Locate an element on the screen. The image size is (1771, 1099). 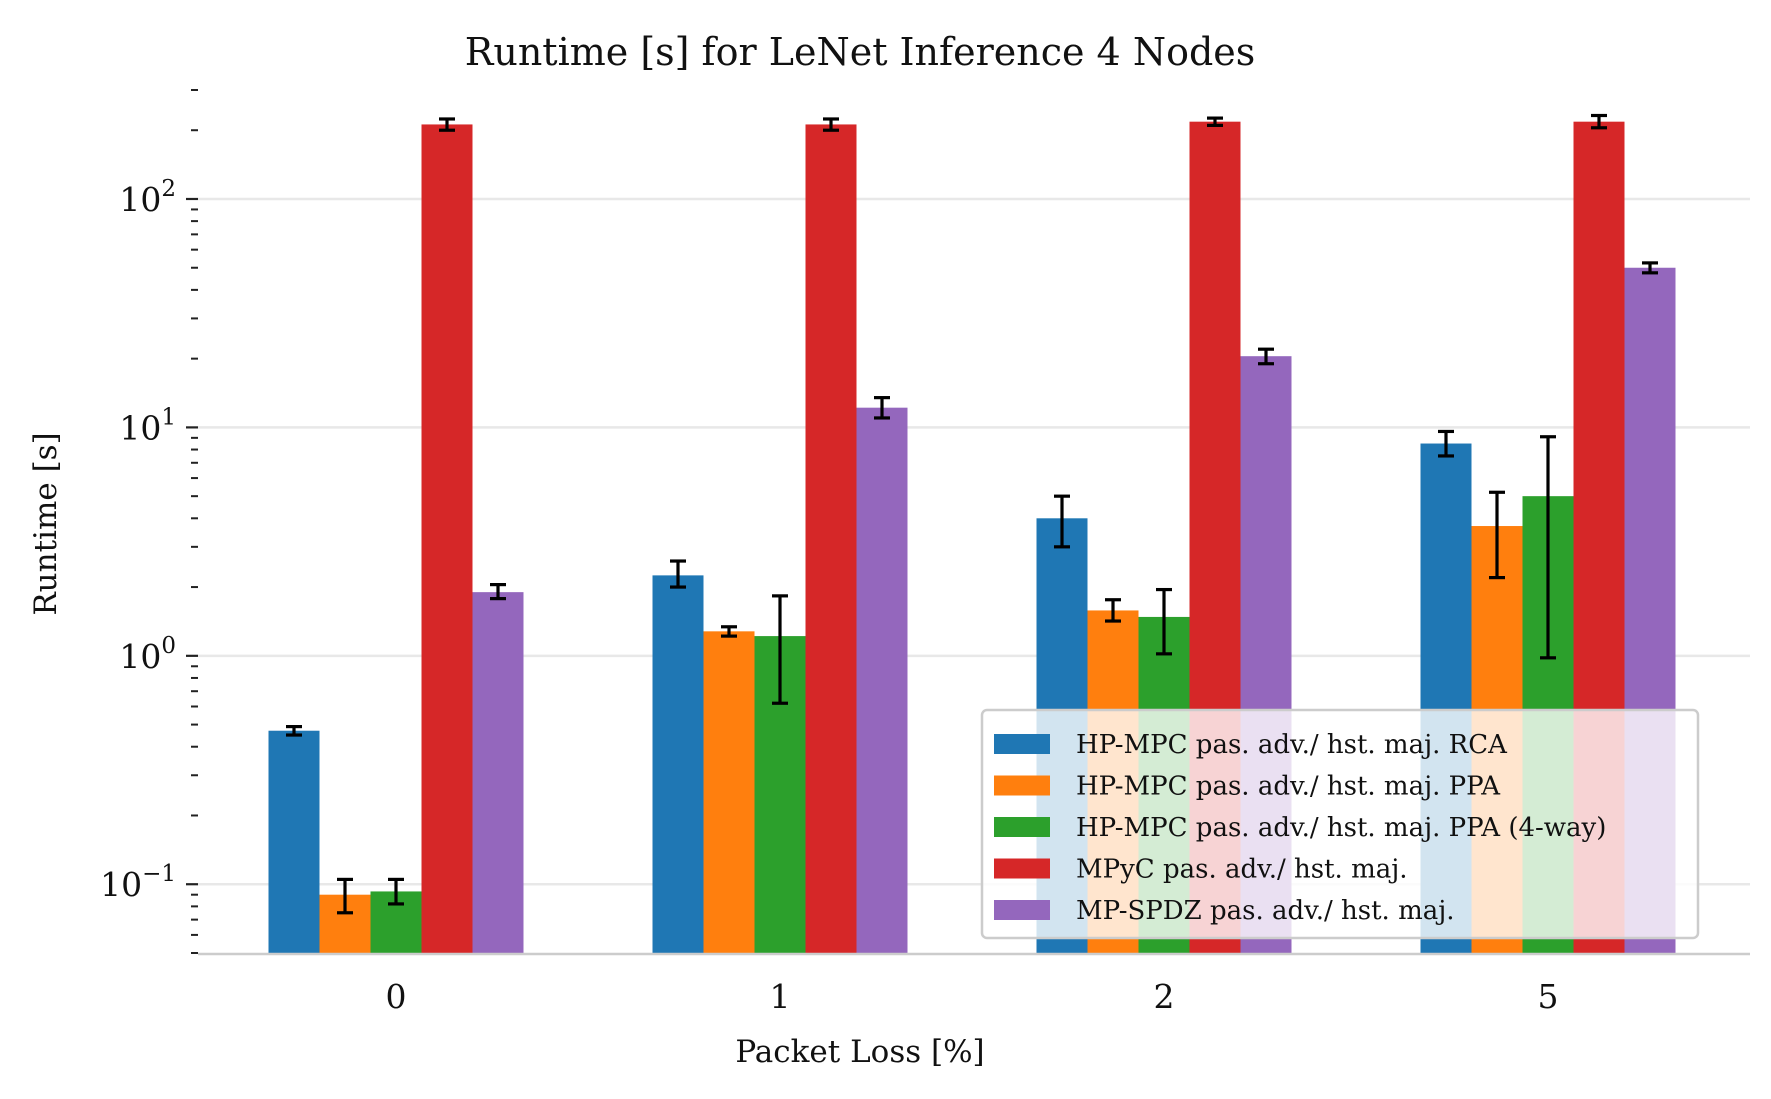
y-axis-label: Runtime [s] is located at coordinates (46, 523).